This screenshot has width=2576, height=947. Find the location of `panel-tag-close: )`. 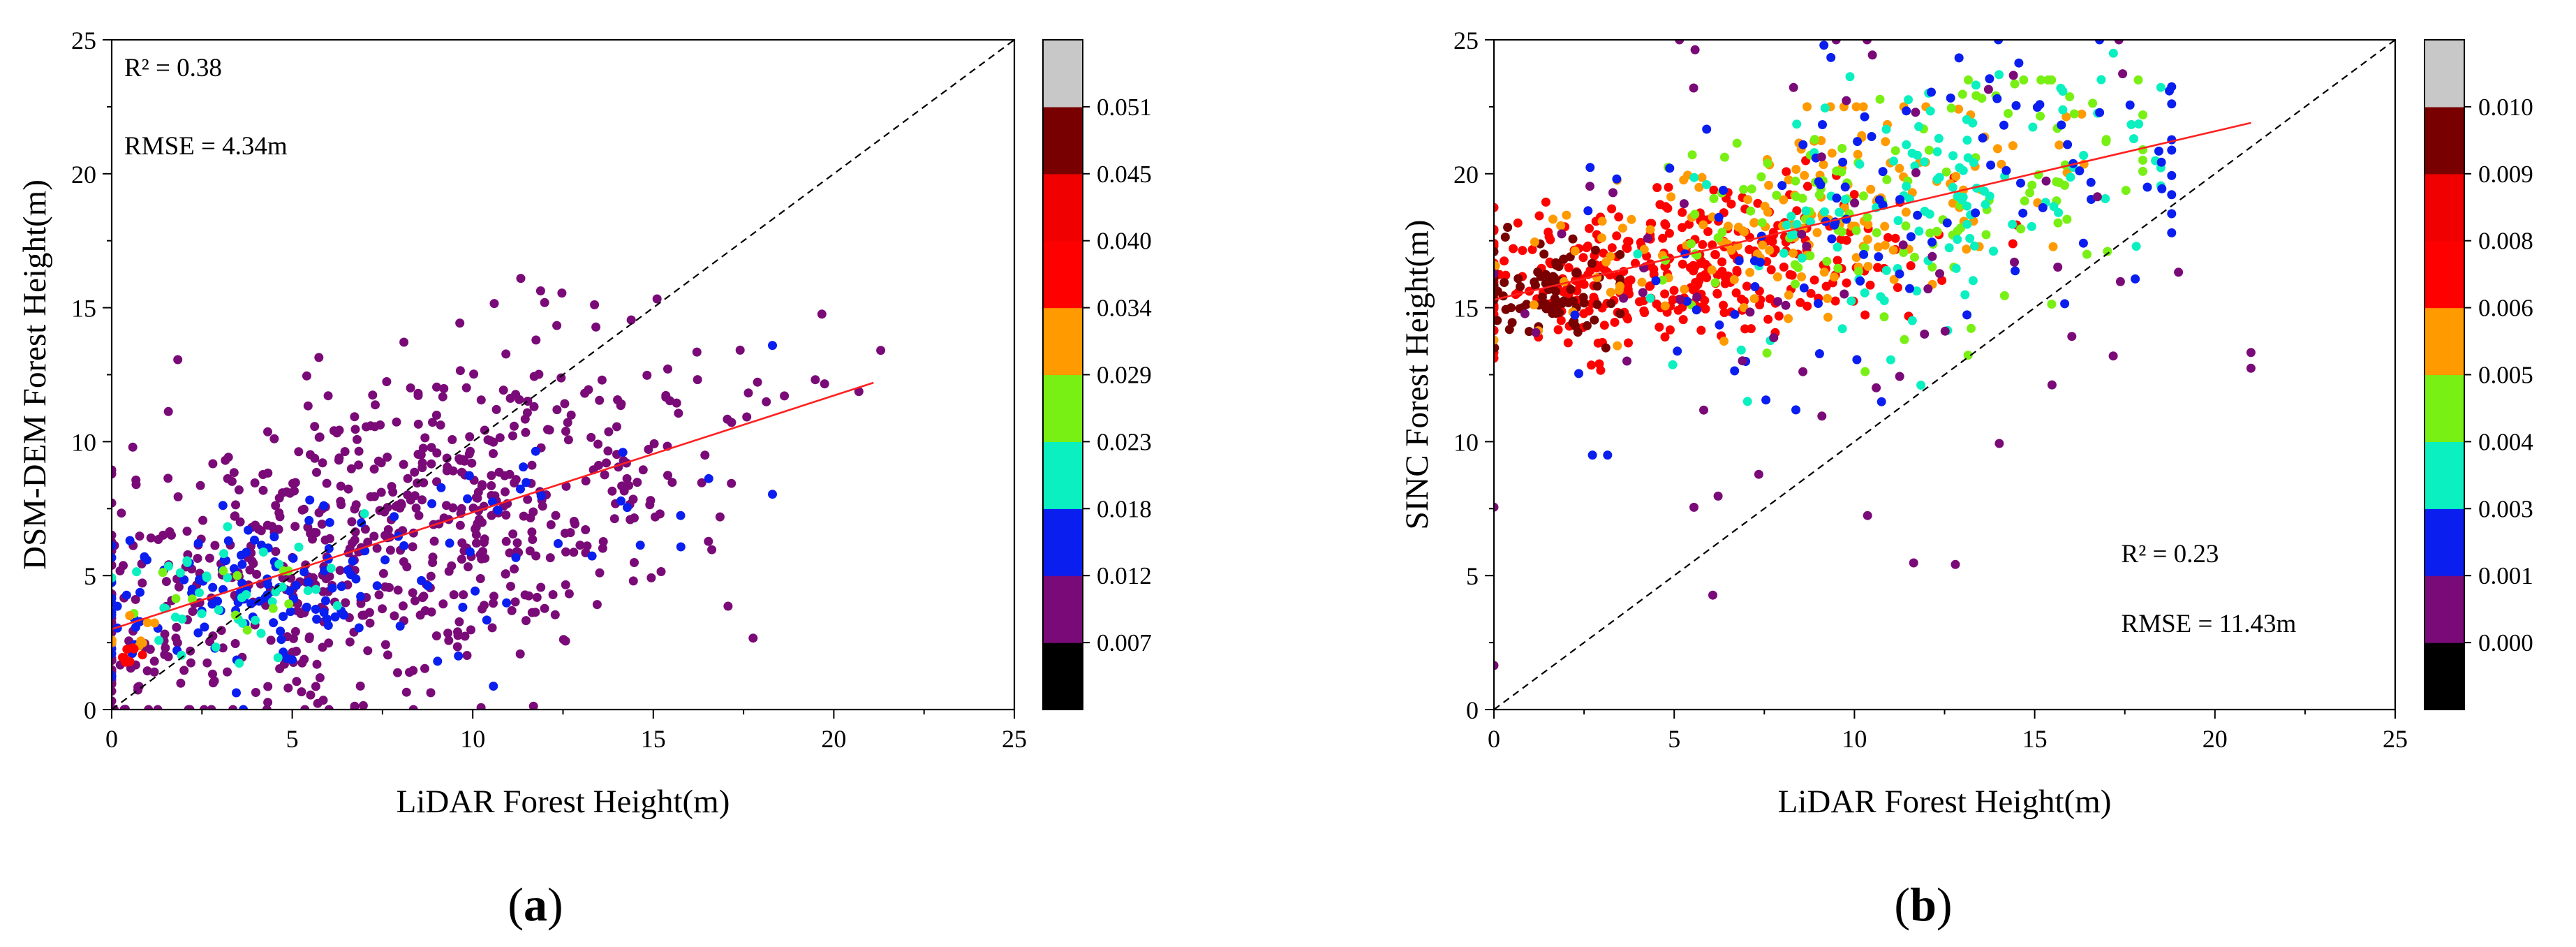

panel-tag-close: ) is located at coordinates (1945, 904).